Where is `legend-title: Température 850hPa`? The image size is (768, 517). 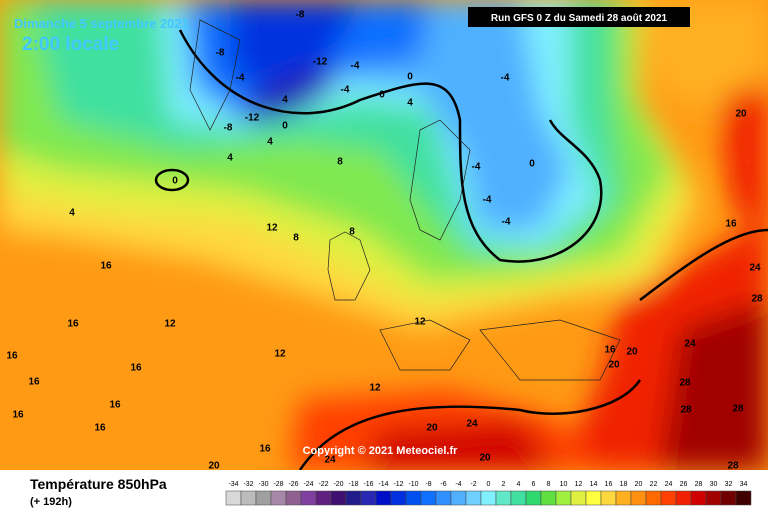
legend-title: Température 850hPa is located at coordinates (98, 484).